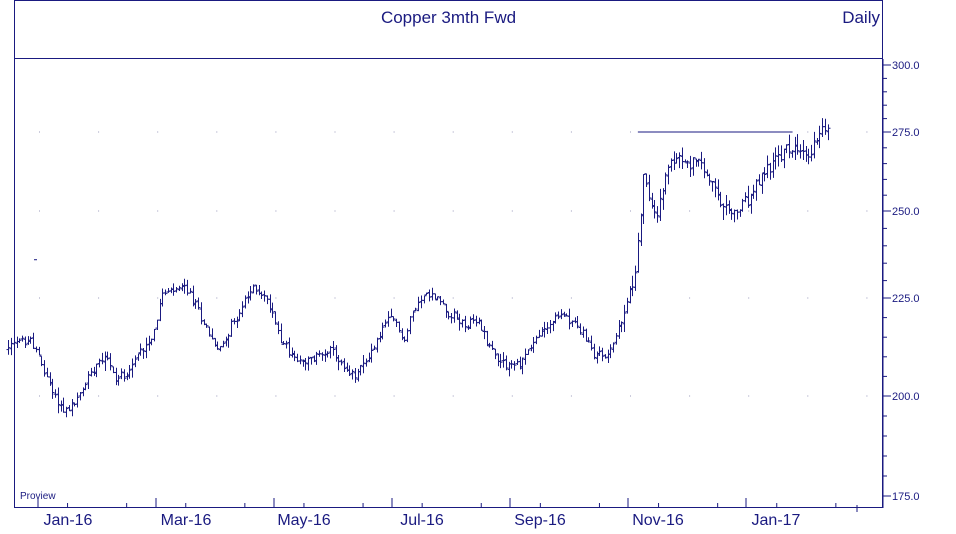 Image resolution: width=956 pixels, height=534 pixels. I want to click on y-axis: 175.0 200.0 225.0 250.0 275.0 300.0, so click(901, 283).